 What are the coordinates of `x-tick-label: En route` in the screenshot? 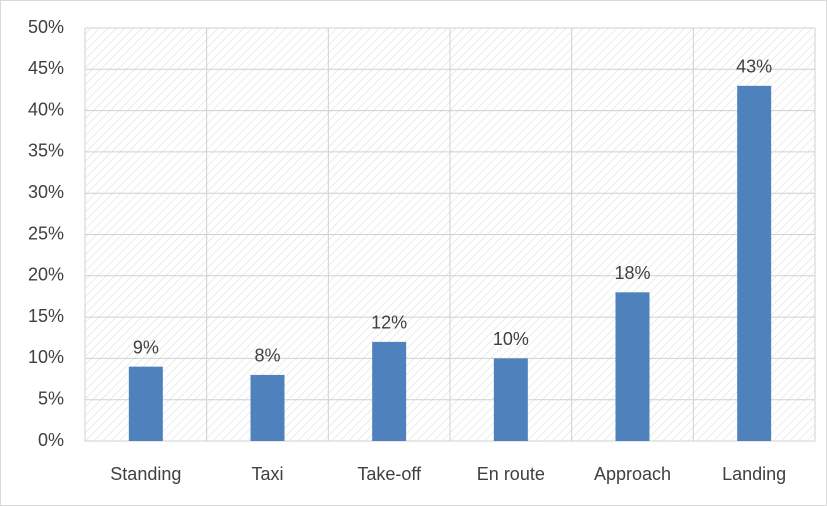 It's located at (511, 474).